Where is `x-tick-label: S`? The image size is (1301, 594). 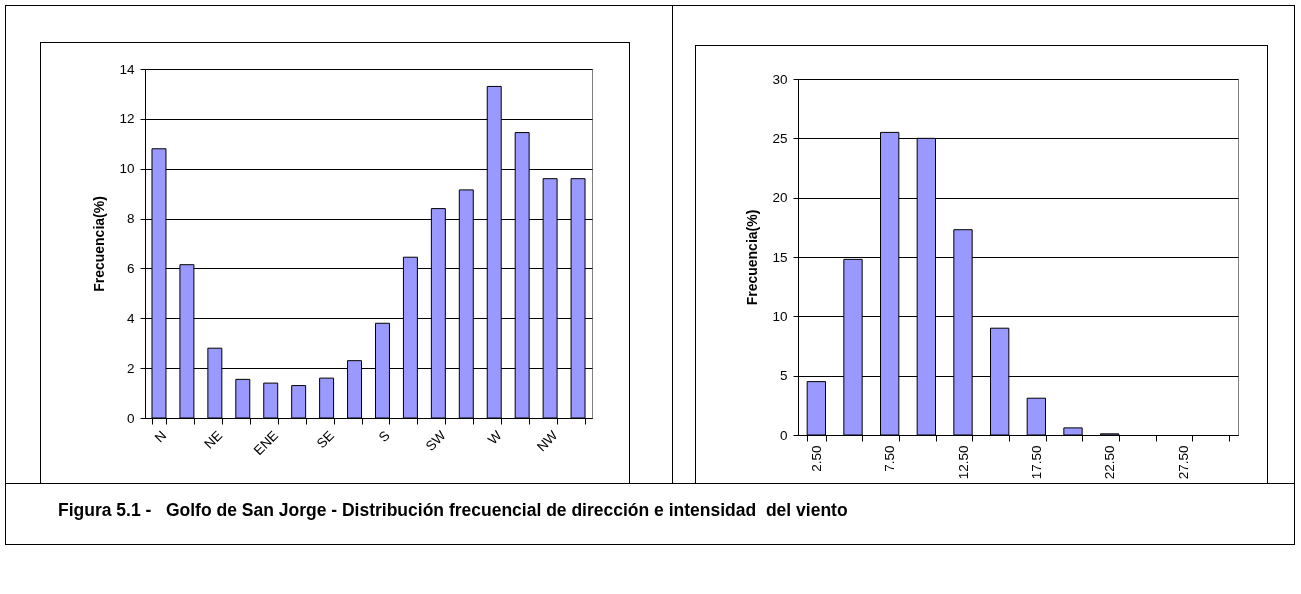 x-tick-label: S is located at coordinates (384, 436).